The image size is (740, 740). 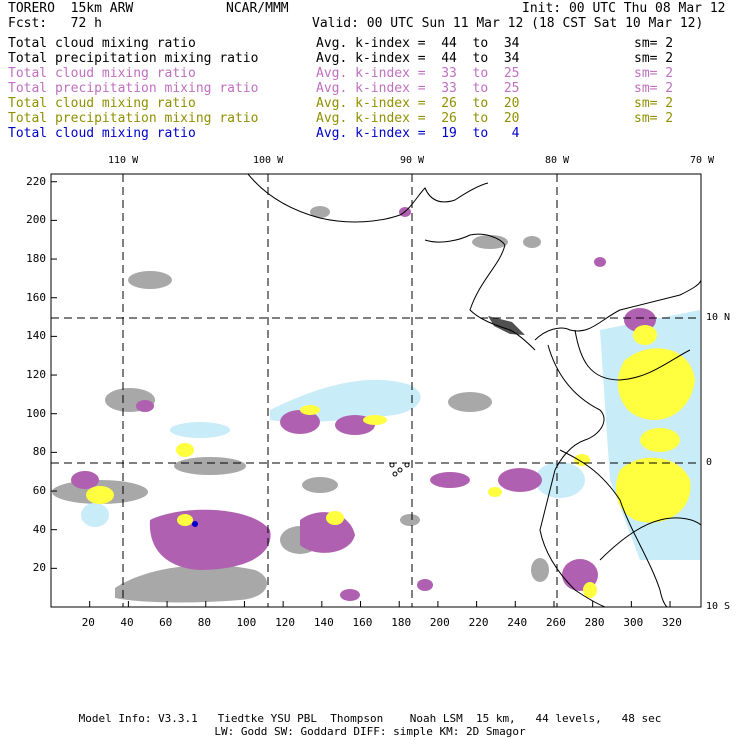 I want to click on center-name: NCAR/MMM, so click(x=257, y=8).